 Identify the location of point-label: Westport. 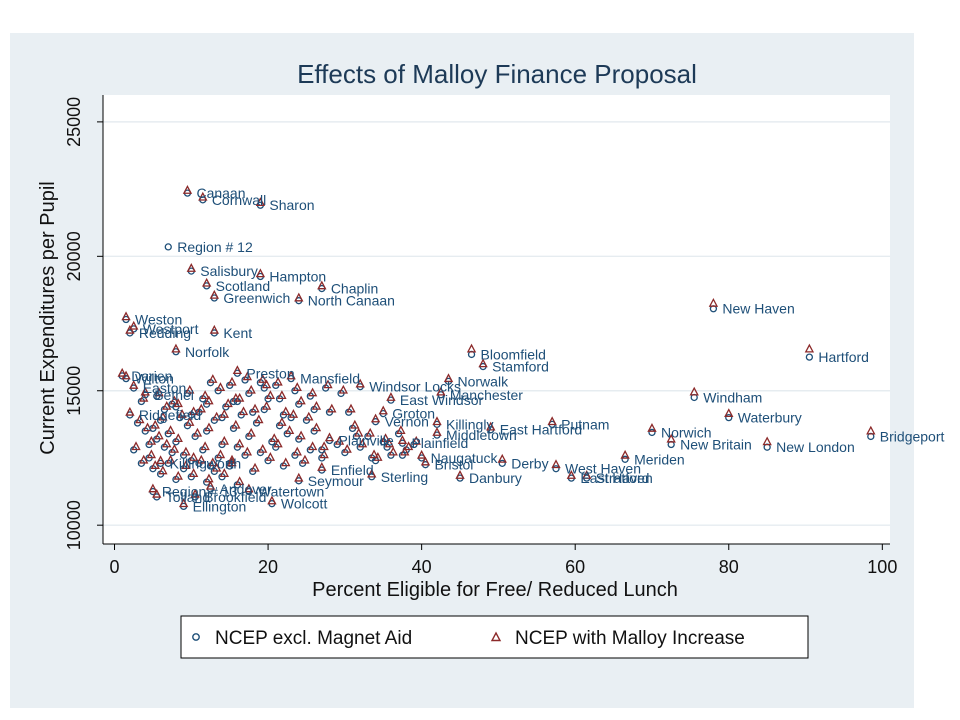
(171, 329).